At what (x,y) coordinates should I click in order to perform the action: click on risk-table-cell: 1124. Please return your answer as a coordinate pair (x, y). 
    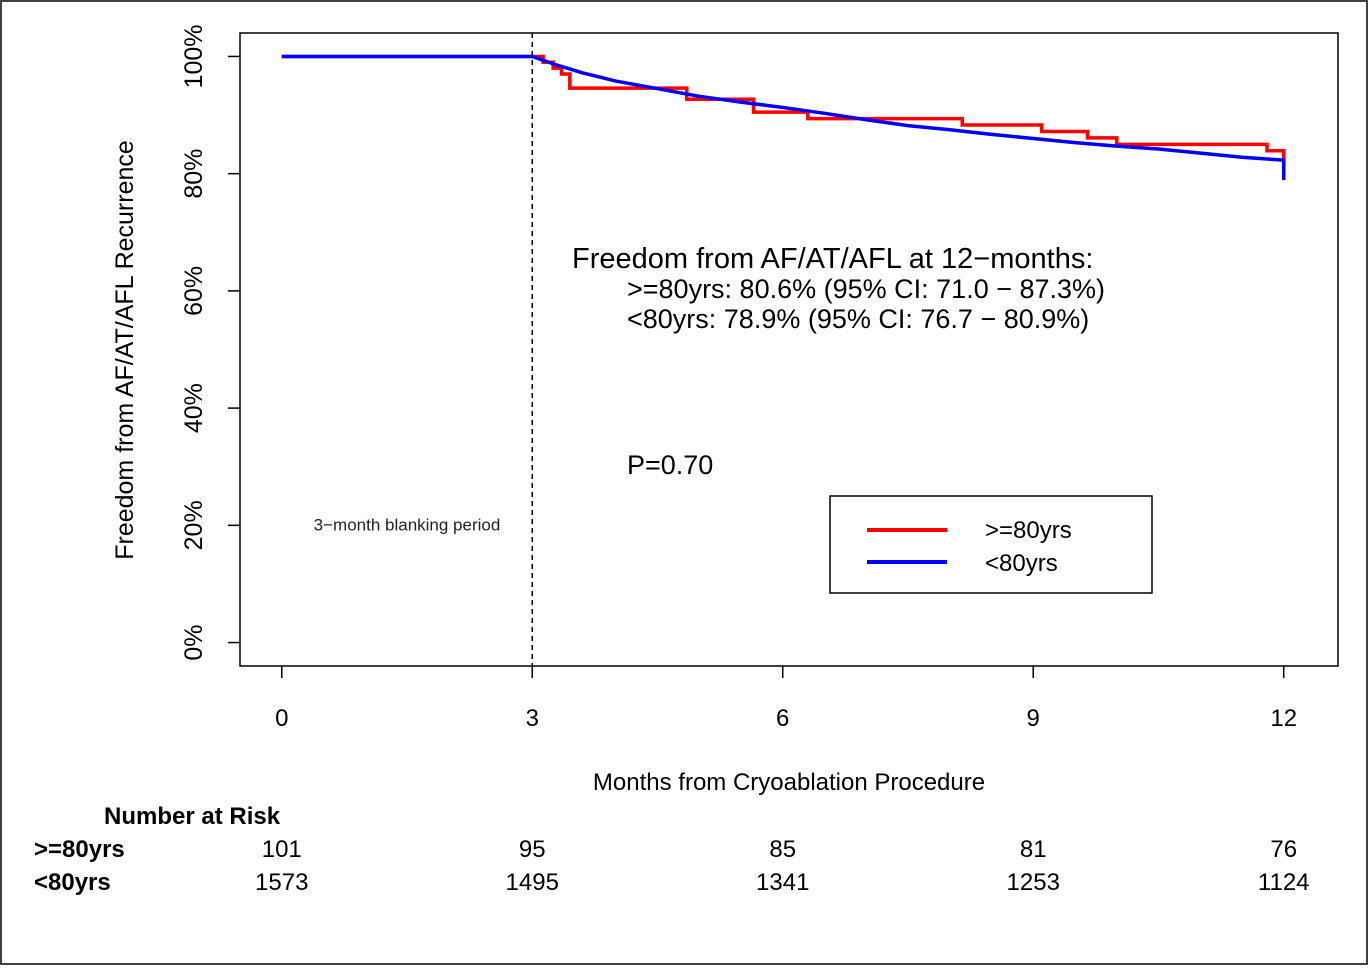
    Looking at the image, I should click on (1284, 882).